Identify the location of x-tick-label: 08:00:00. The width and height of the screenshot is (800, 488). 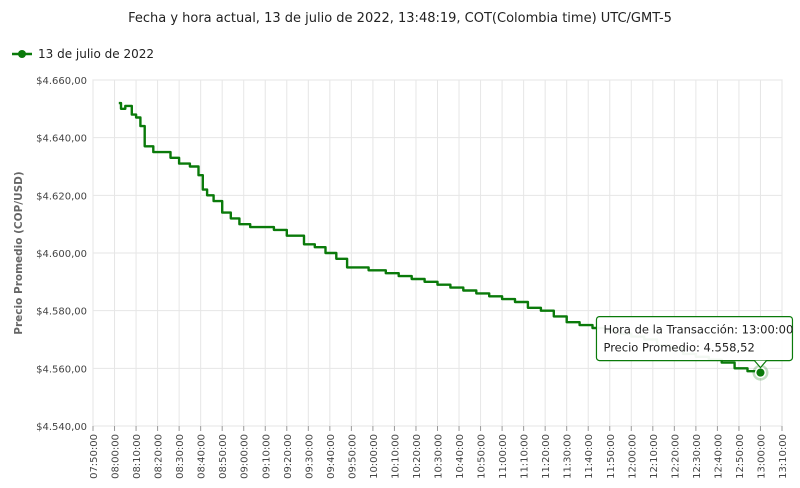
(116, 456).